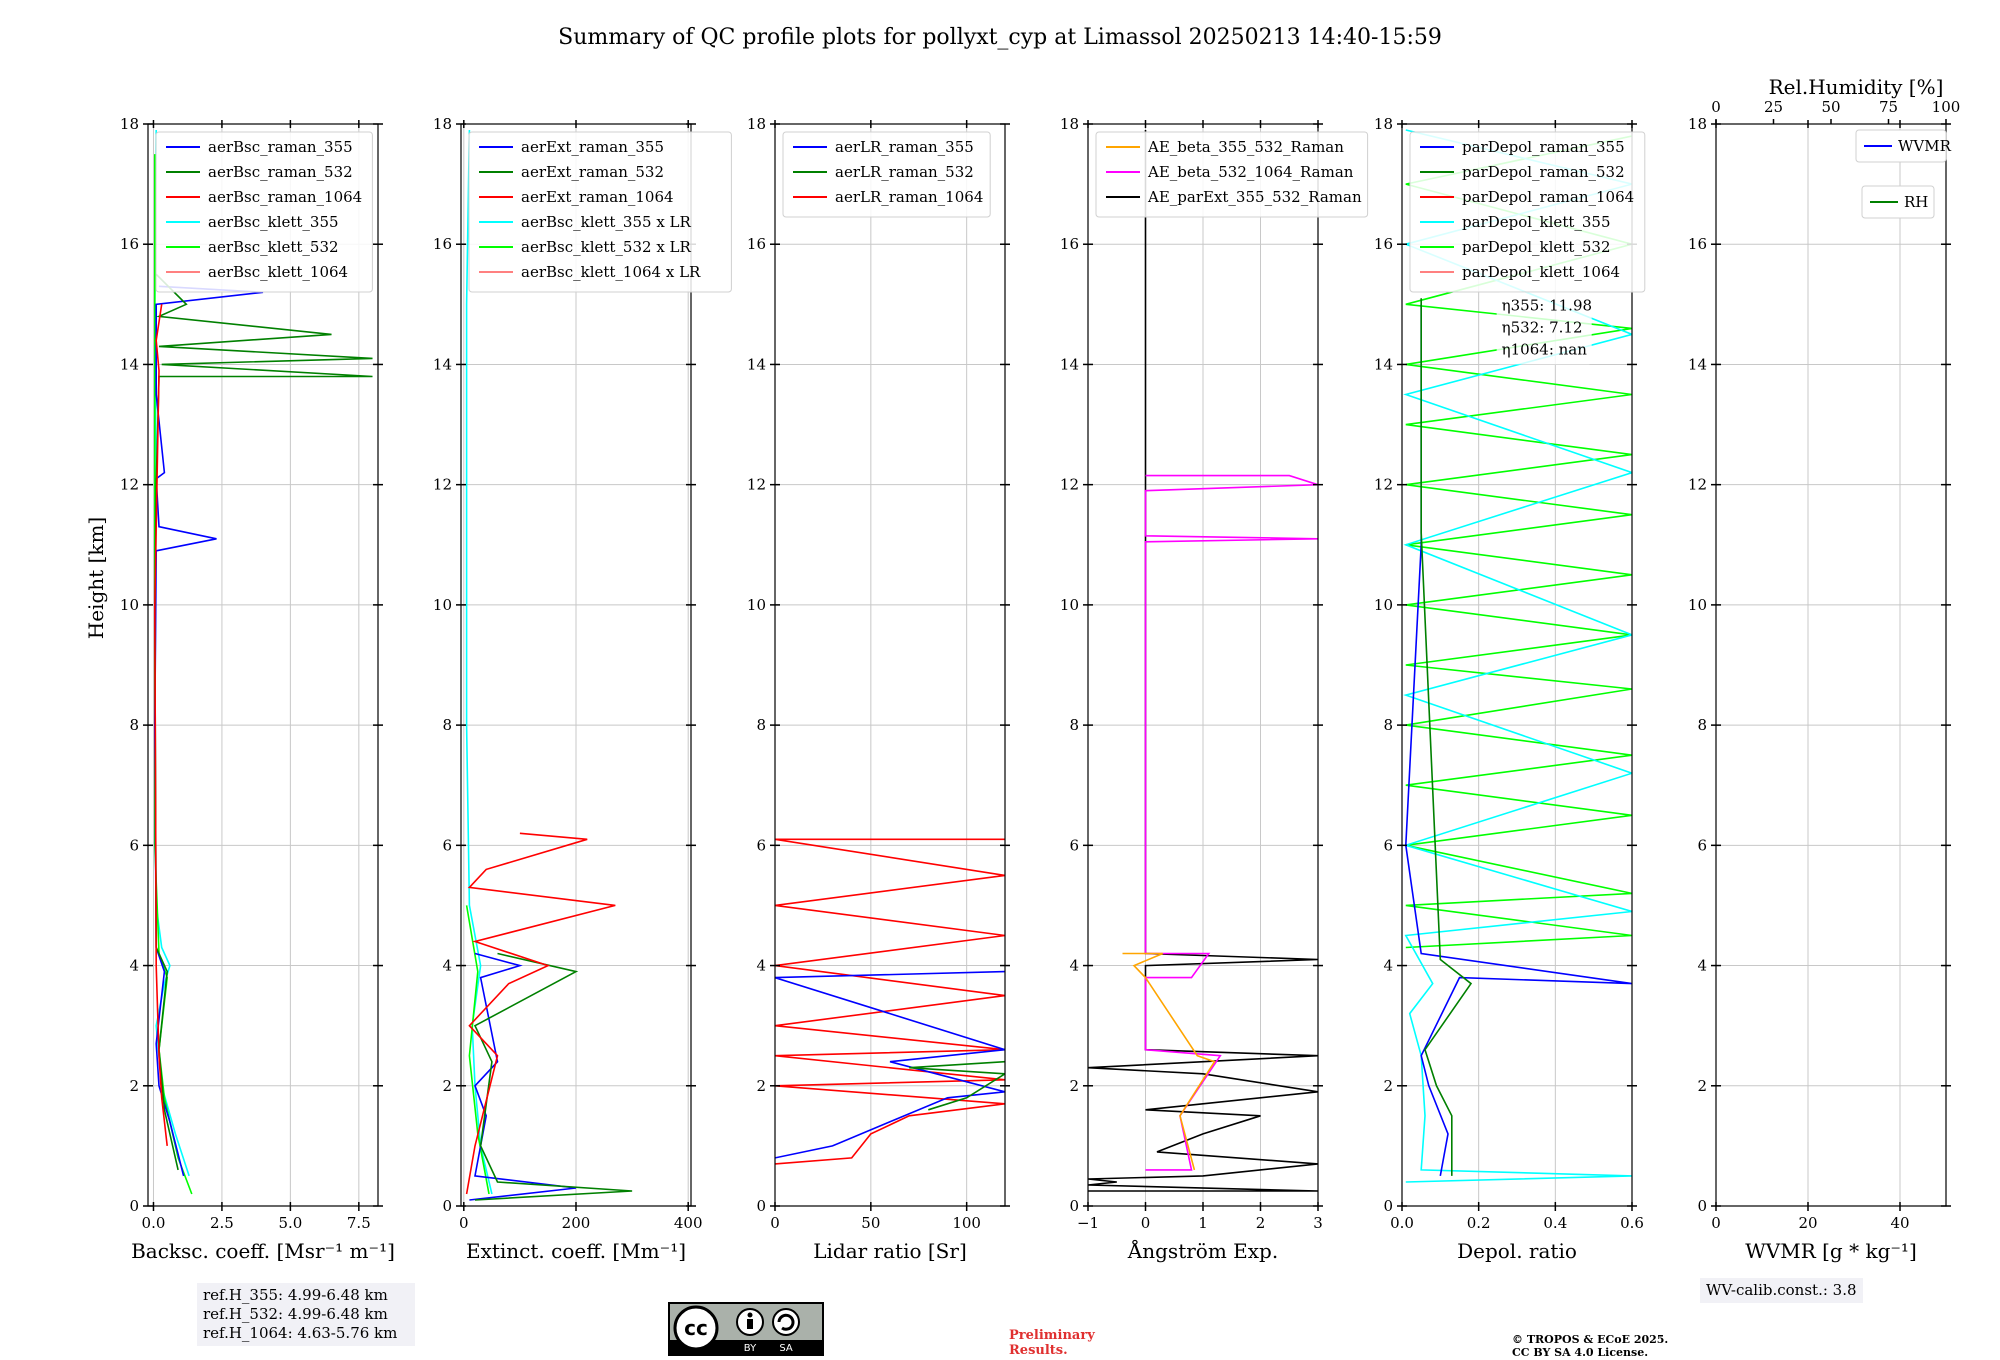 This screenshot has height=1360, width=2000. What do you see at coordinates (280, 147) in the screenshot?
I see `legend-label: aerBsc_raman_355` at bounding box center [280, 147].